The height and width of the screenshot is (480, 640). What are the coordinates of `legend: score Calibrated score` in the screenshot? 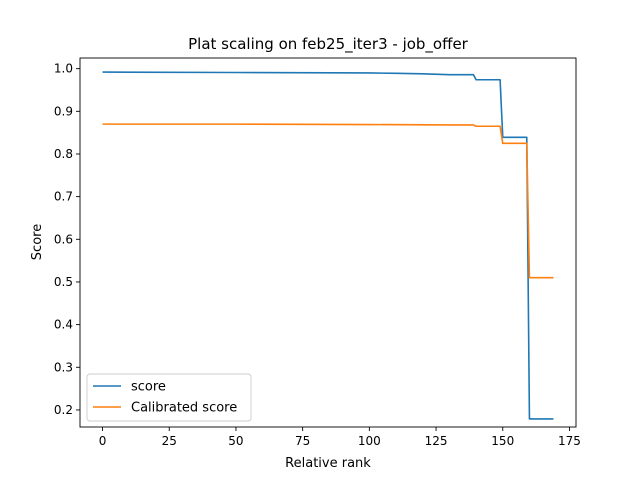 It's located at (169, 397).